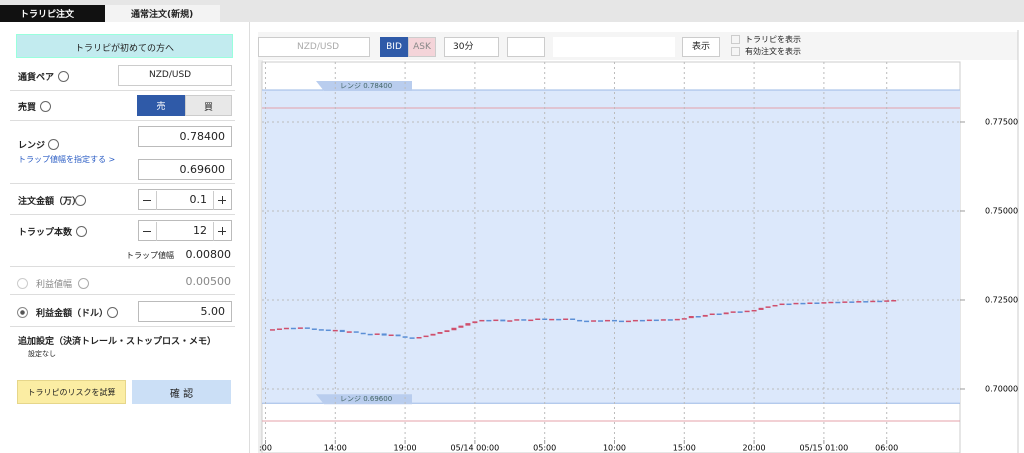 This screenshot has width=1024, height=453. I want to click on traps-input: 12, so click(185, 230).